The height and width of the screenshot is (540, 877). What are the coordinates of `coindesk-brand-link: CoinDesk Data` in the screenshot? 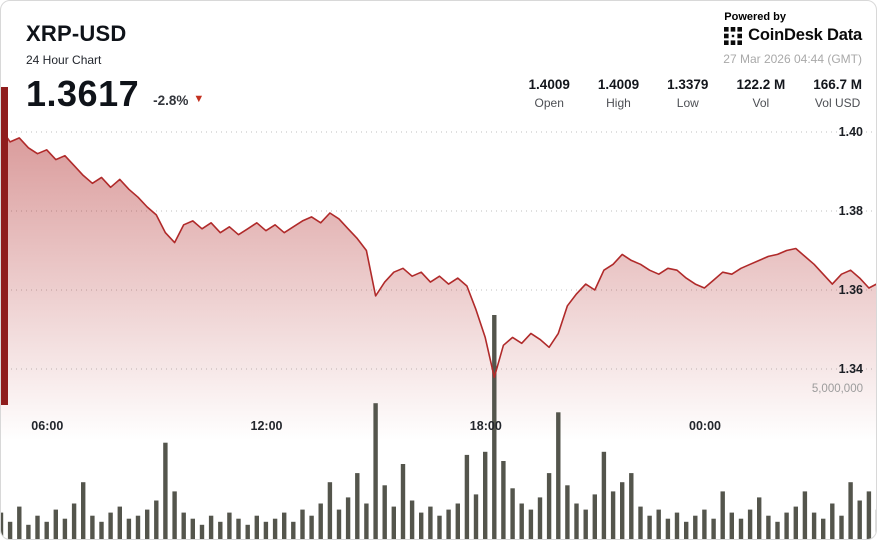 It's located at (793, 35).